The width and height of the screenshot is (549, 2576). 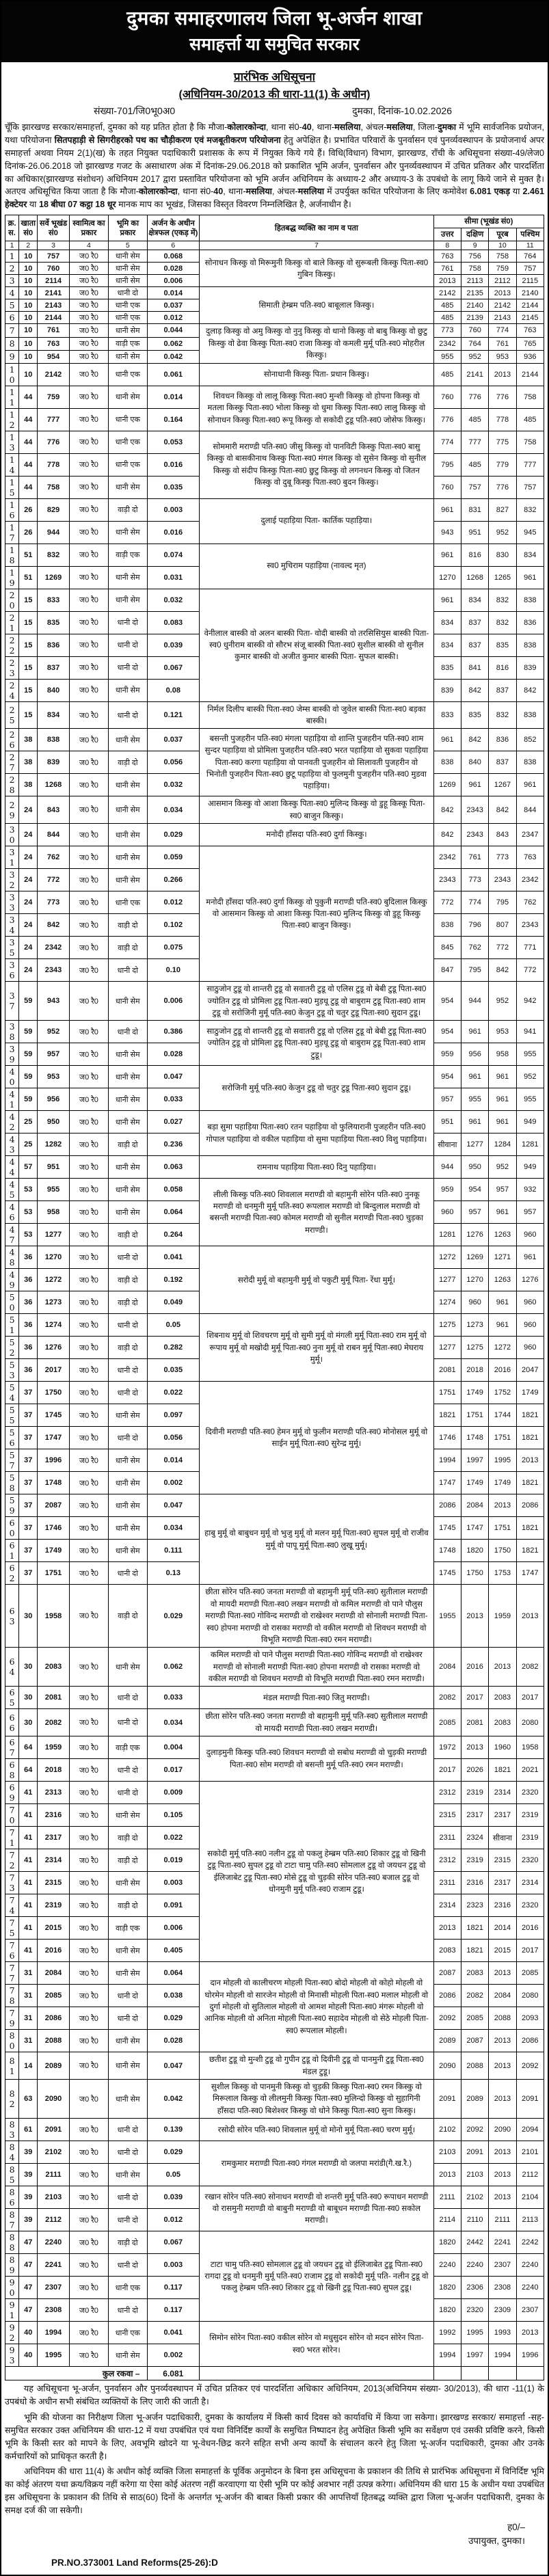 I want to click on cell-serial: 54, so click(x=12, y=1393).